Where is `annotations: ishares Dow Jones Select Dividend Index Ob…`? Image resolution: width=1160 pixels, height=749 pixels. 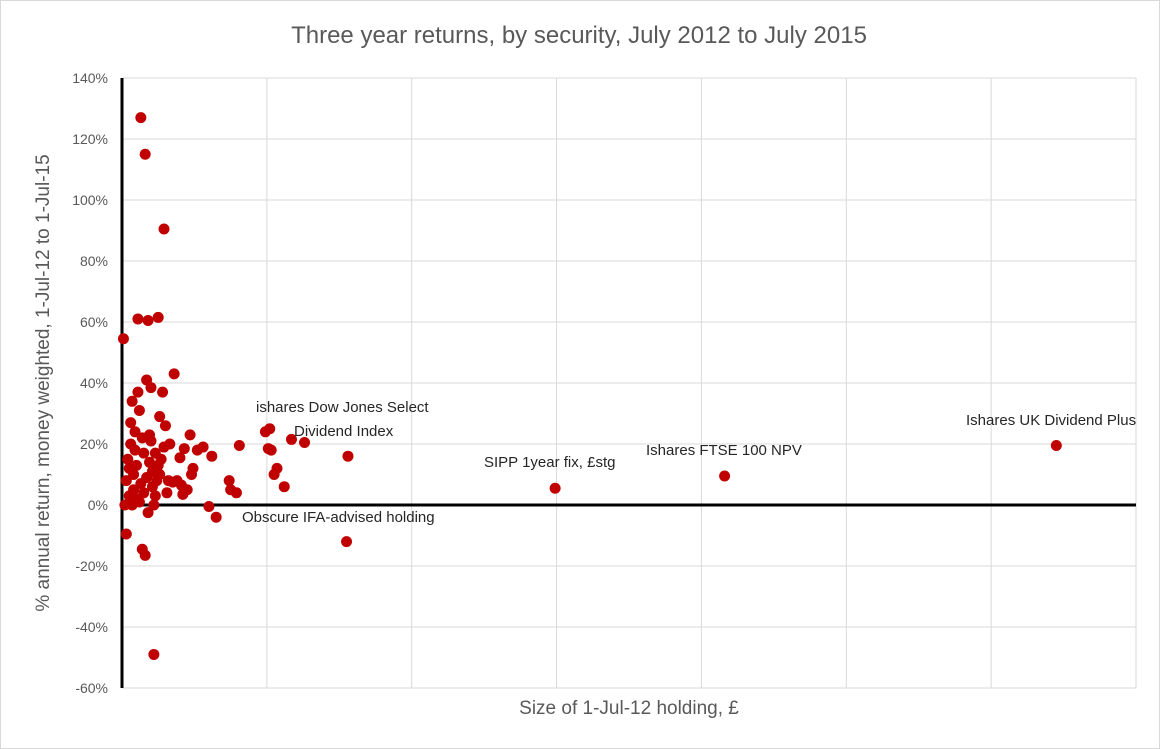 annotations: ishares Dow Jones Select Dividend Index Ob… is located at coordinates (689, 462).